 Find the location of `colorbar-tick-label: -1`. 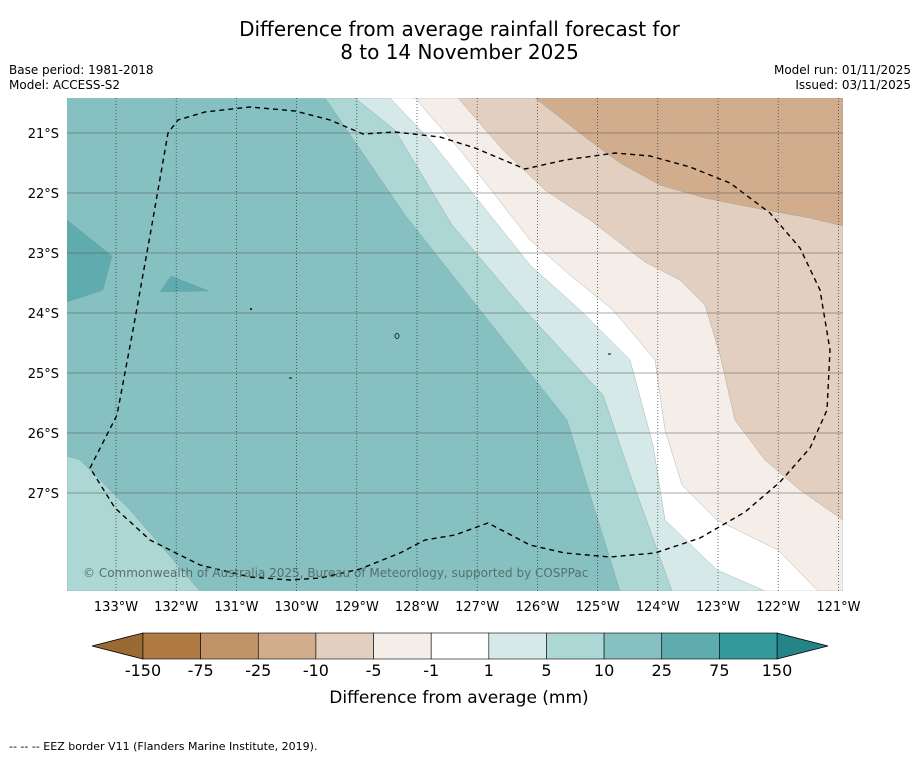

colorbar-tick-label: -1 is located at coordinates (431, 670).